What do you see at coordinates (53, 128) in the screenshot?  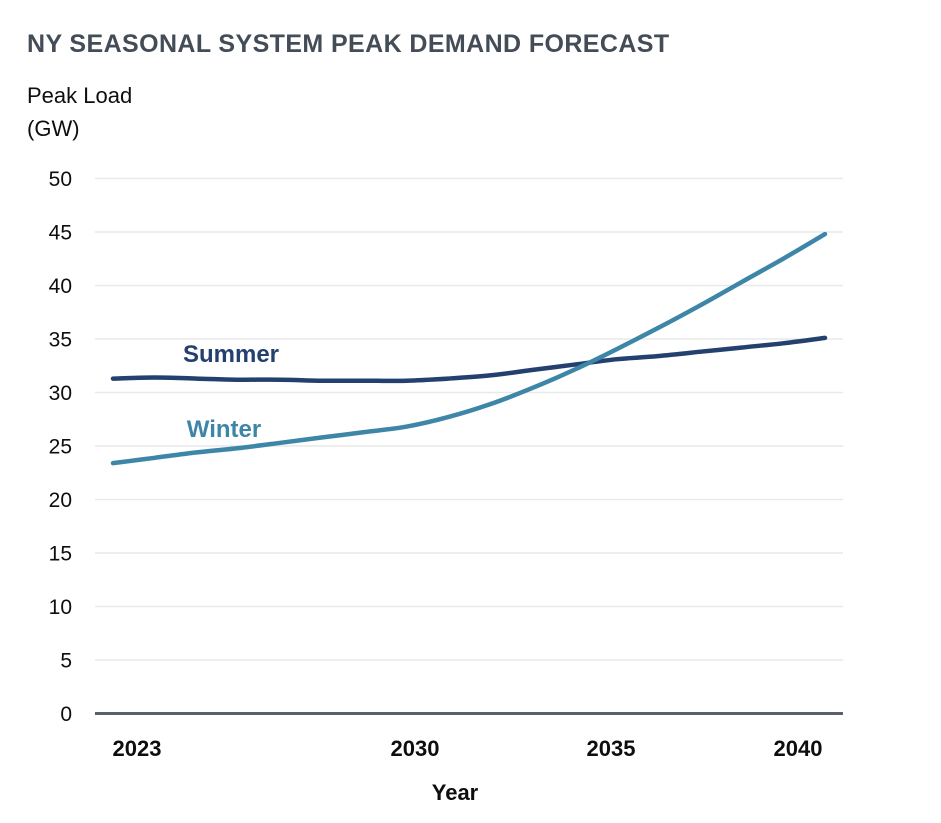 I see `y-axis-unit-line2: (GW)` at bounding box center [53, 128].